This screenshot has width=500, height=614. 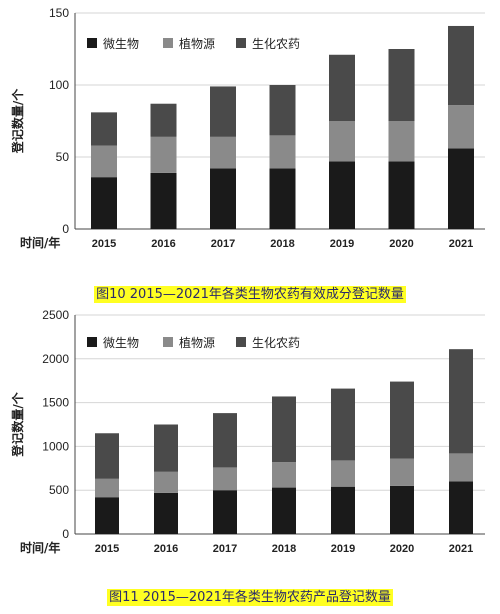 What do you see at coordinates (166, 482) in the screenshot?
I see `chart2-bar-2016-s1` at bounding box center [166, 482].